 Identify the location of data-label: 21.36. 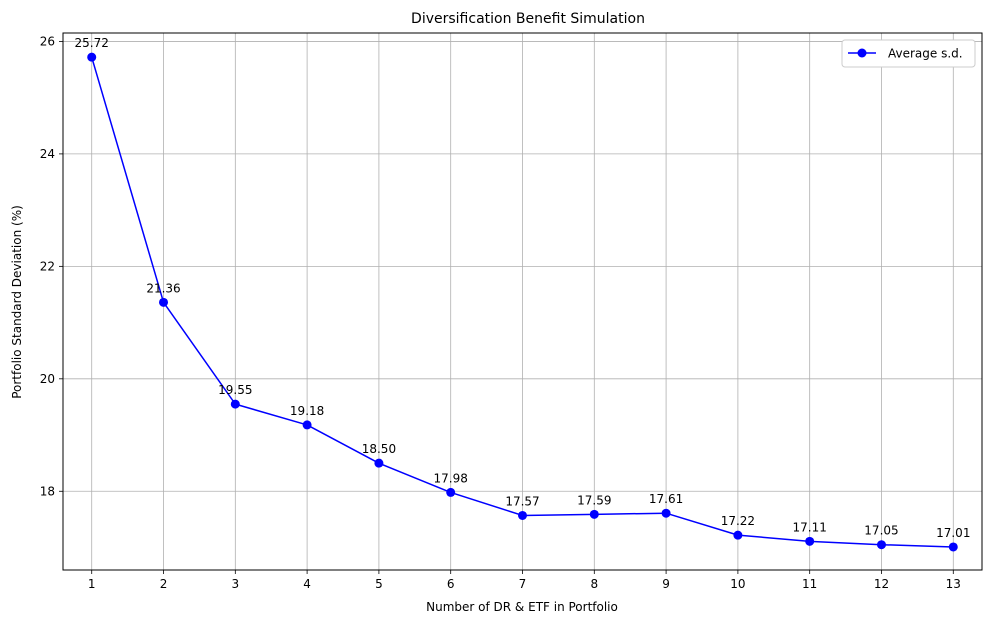
(163, 288).